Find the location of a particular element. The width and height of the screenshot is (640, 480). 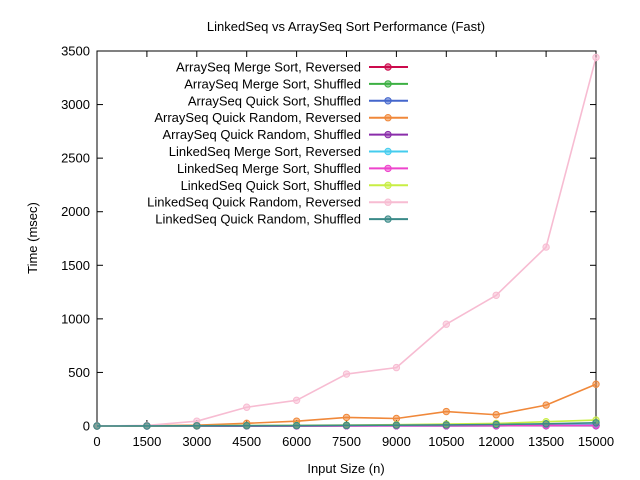

y-tick-label: 2500 is located at coordinates (75, 158).